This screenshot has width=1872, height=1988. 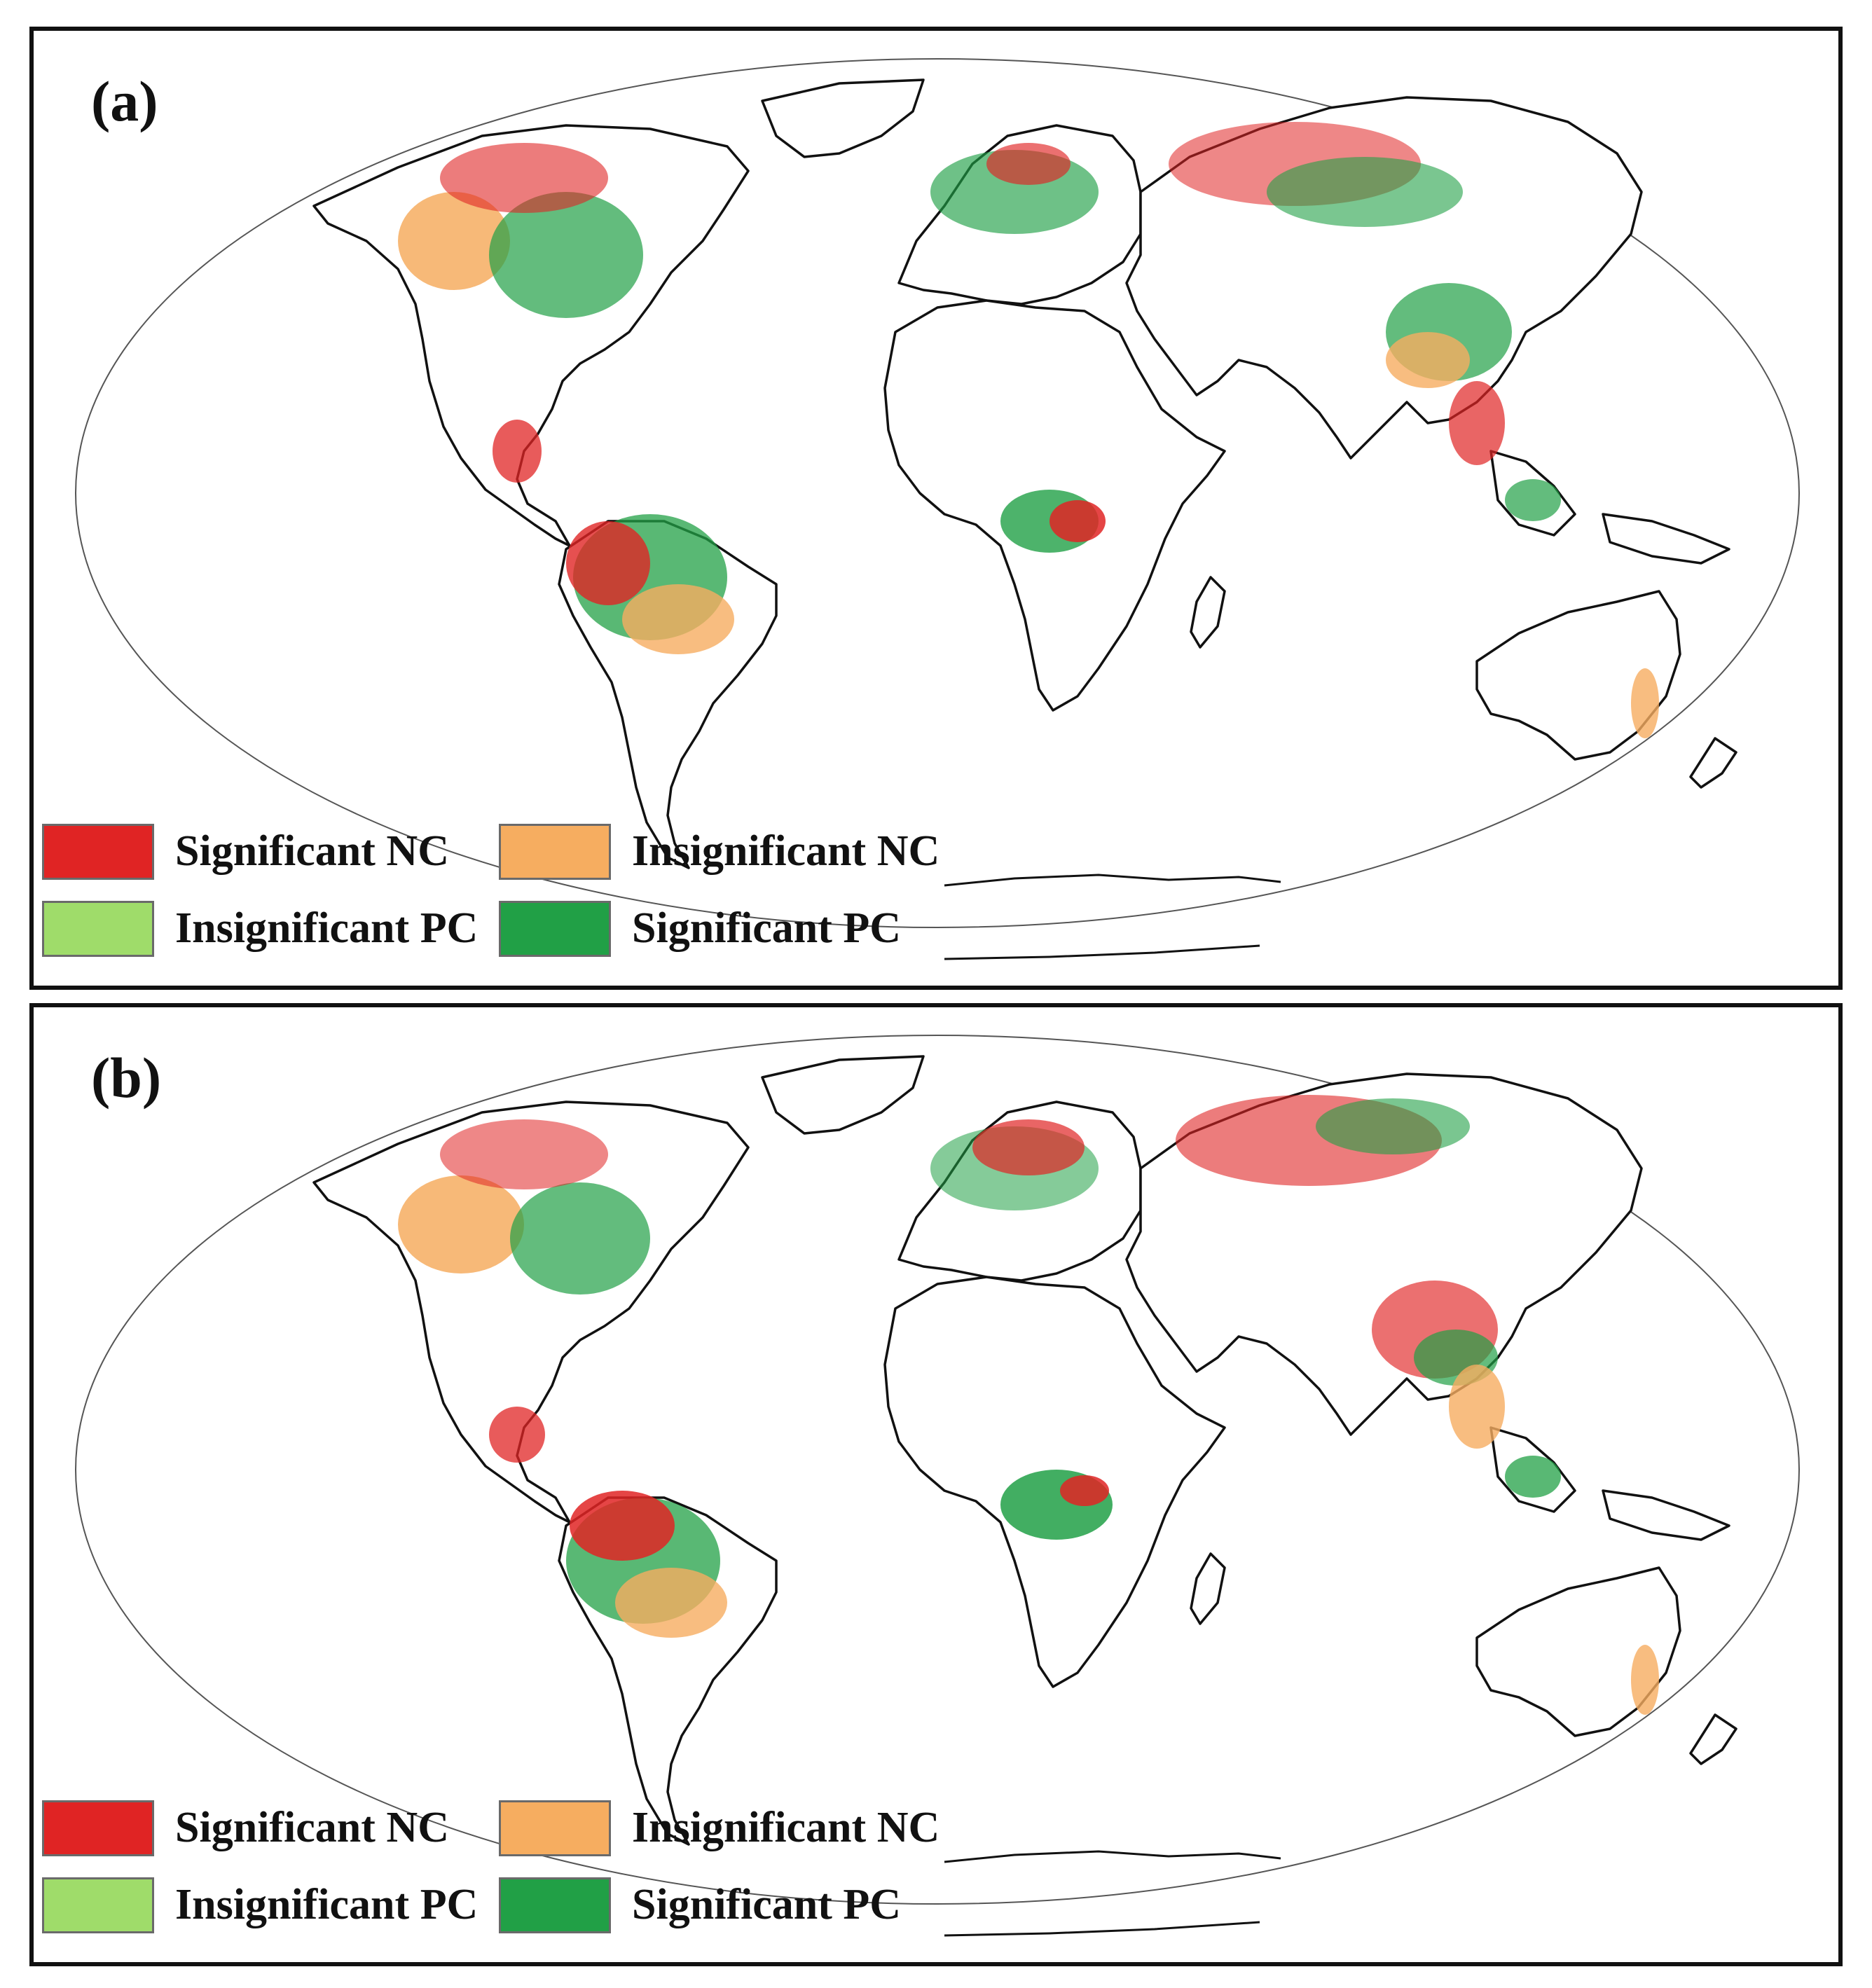 I want to click on panel-label: (a), so click(x=124, y=101).